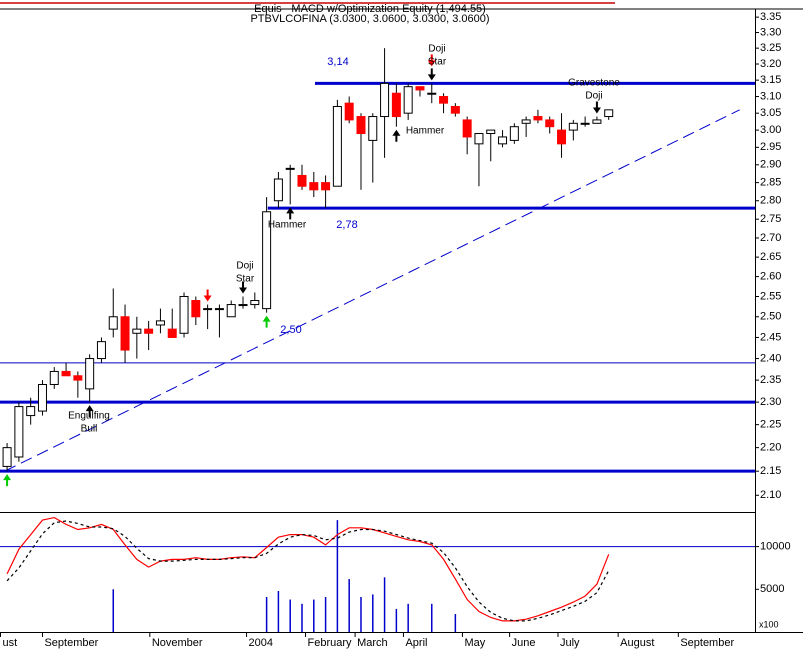 The width and height of the screenshot is (803, 649). Describe the element at coordinates (770, 48) in the screenshot. I see `y-tick-label: 3.25` at that location.